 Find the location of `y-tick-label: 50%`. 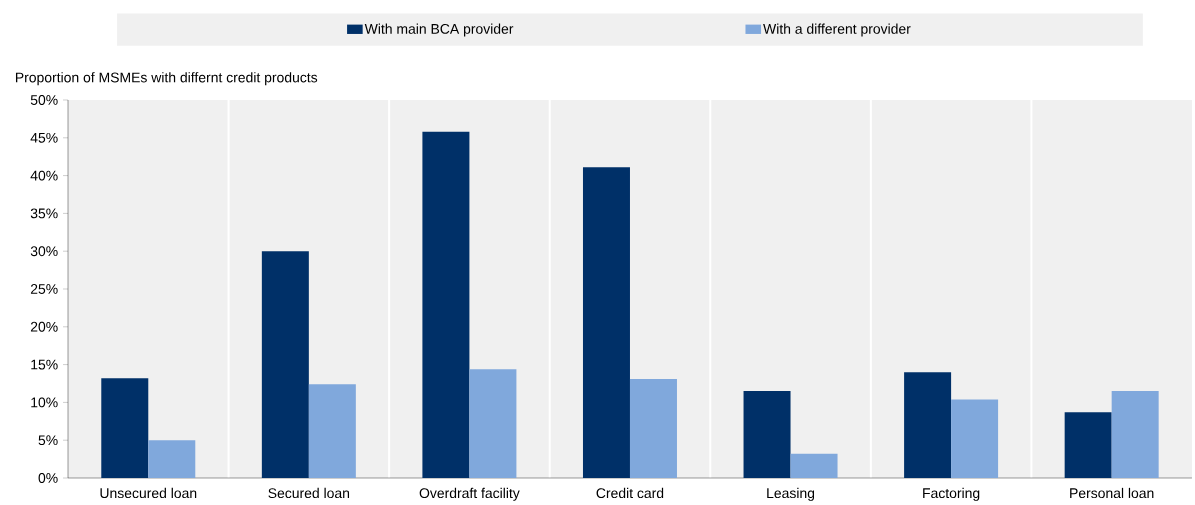

y-tick-label: 50% is located at coordinates (44, 100).